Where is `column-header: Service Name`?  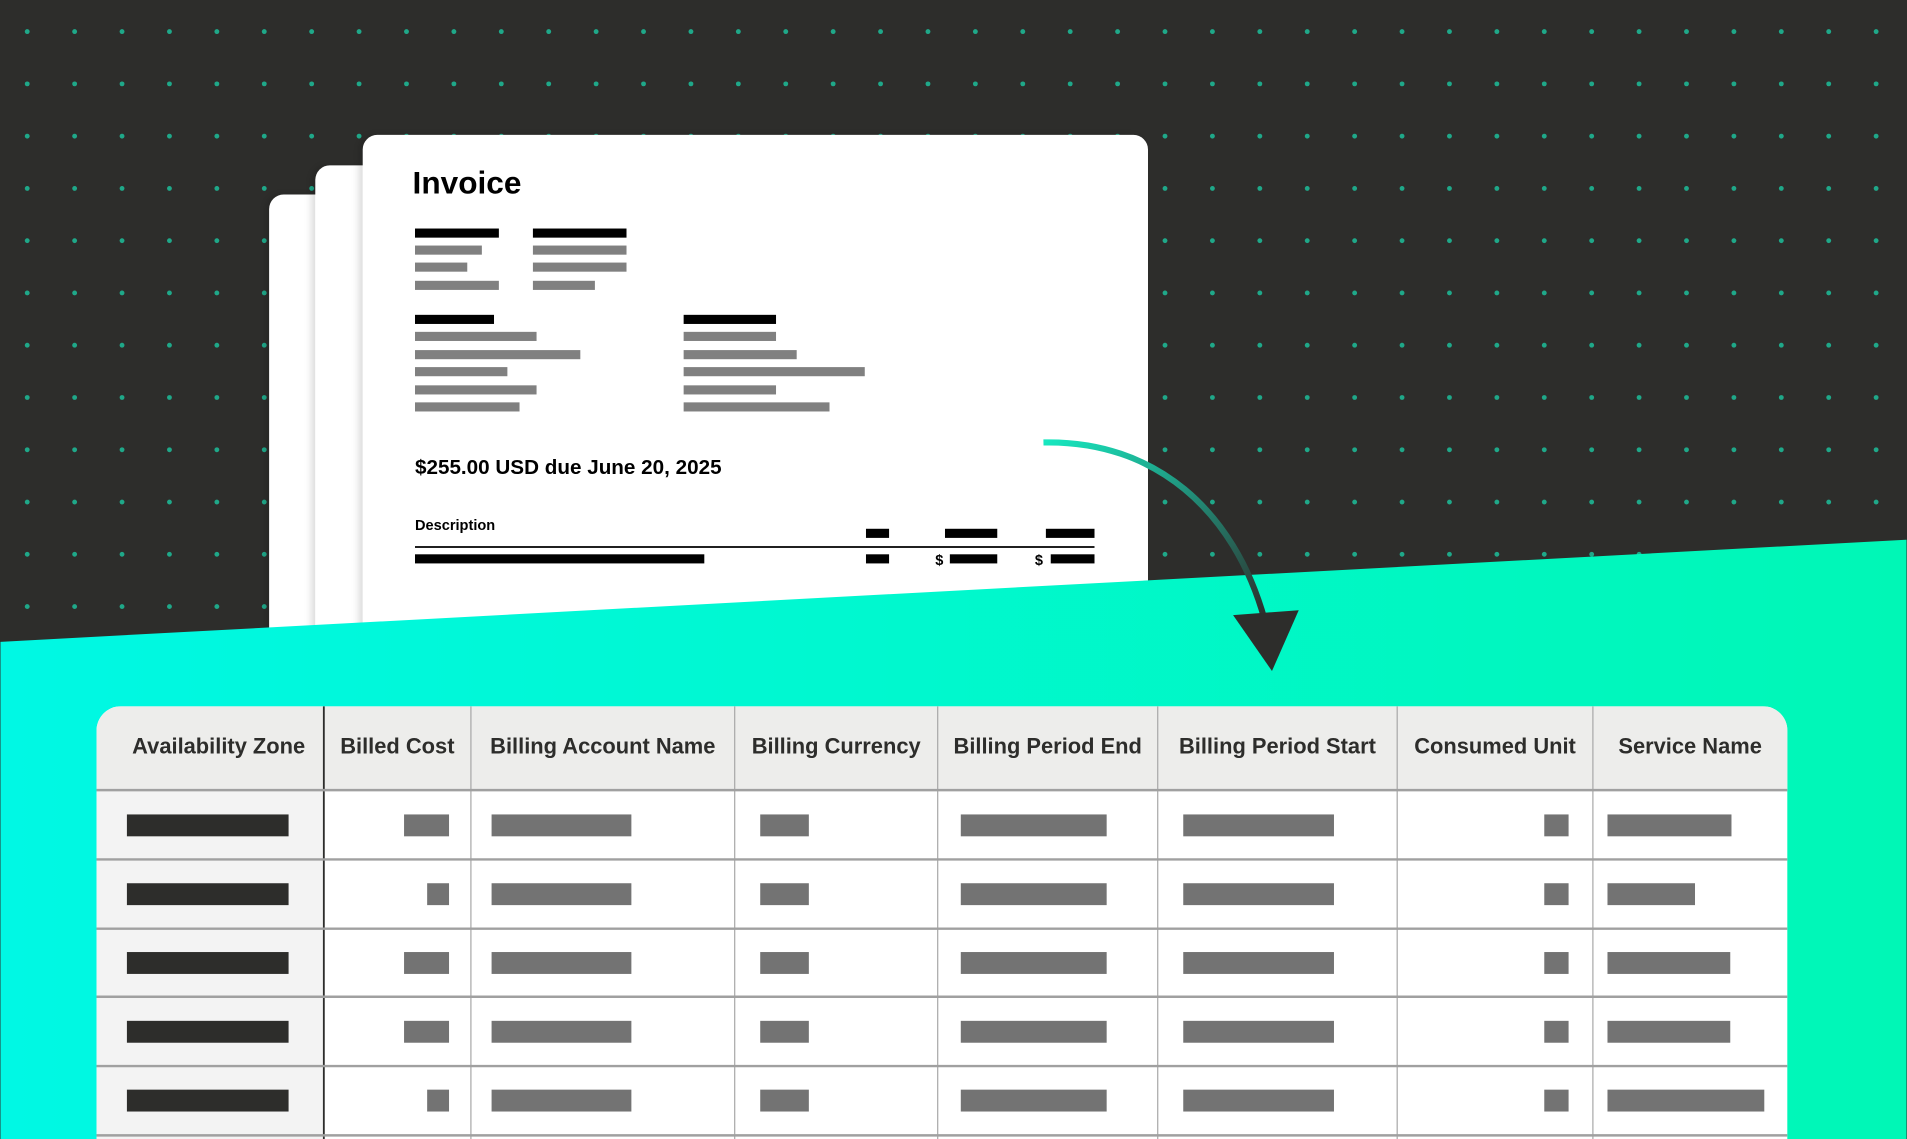
column-header: Service Name is located at coordinates (1690, 746).